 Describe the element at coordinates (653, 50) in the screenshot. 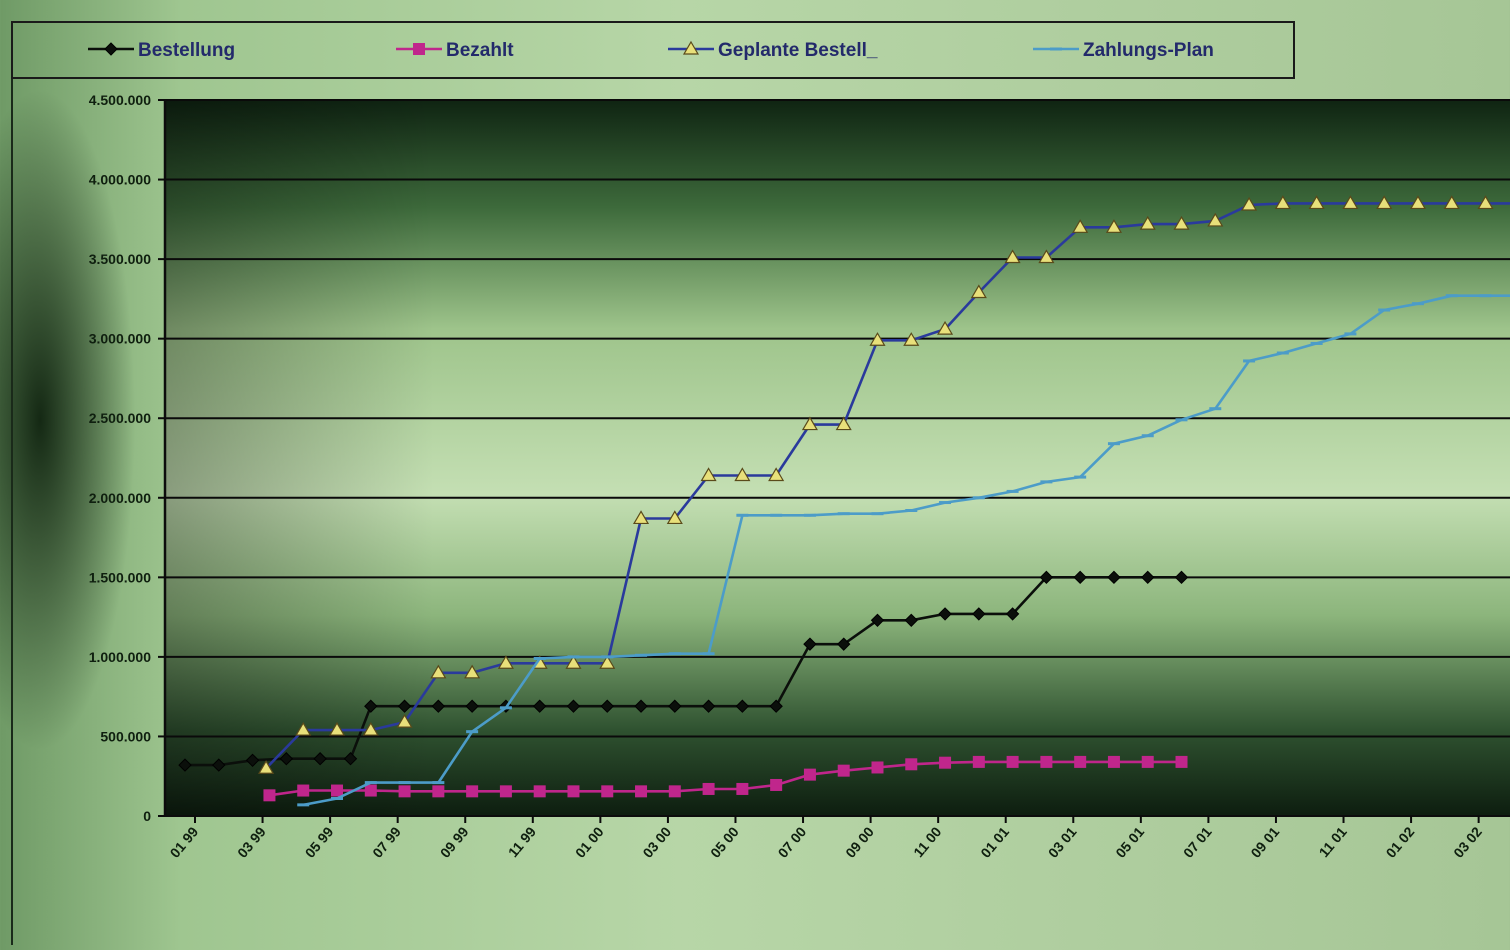

I see `legend-box` at that location.